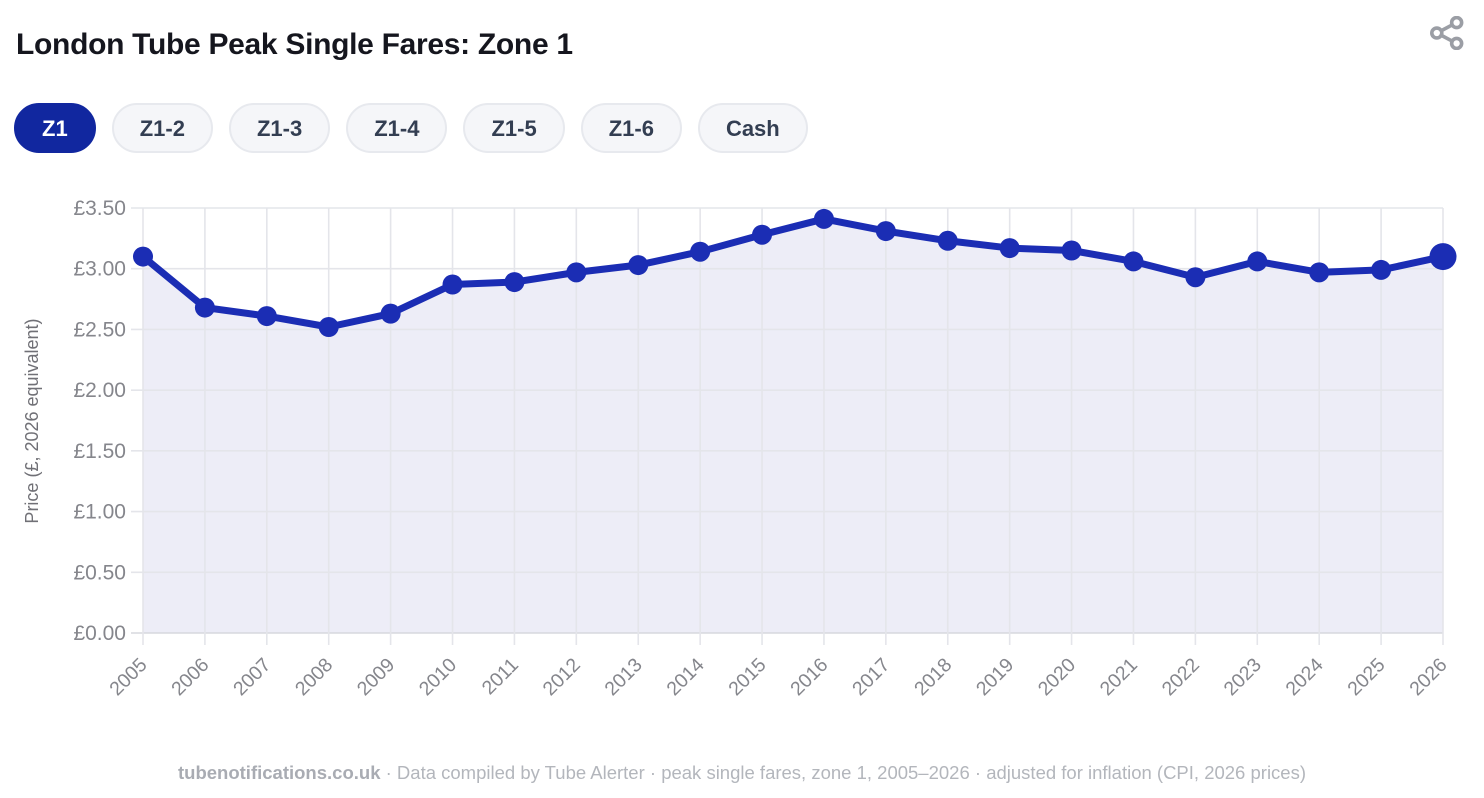  What do you see at coordinates (1057, 677) in the screenshot?
I see `x-tick-label: 2020` at bounding box center [1057, 677].